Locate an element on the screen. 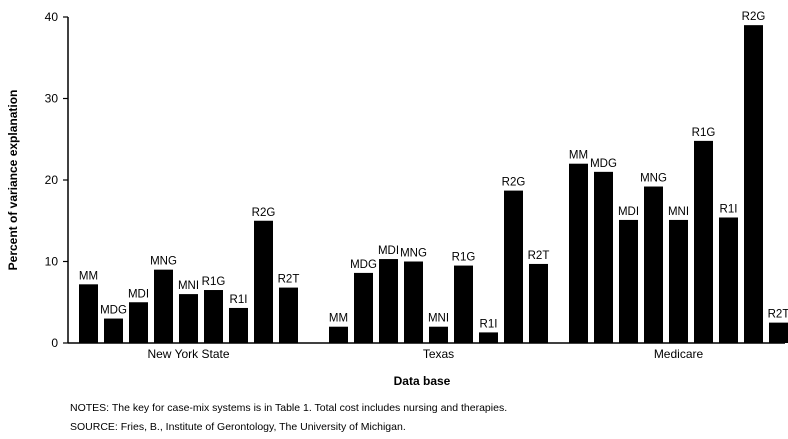  y-tick-label: 40 is located at coordinates (52, 17).